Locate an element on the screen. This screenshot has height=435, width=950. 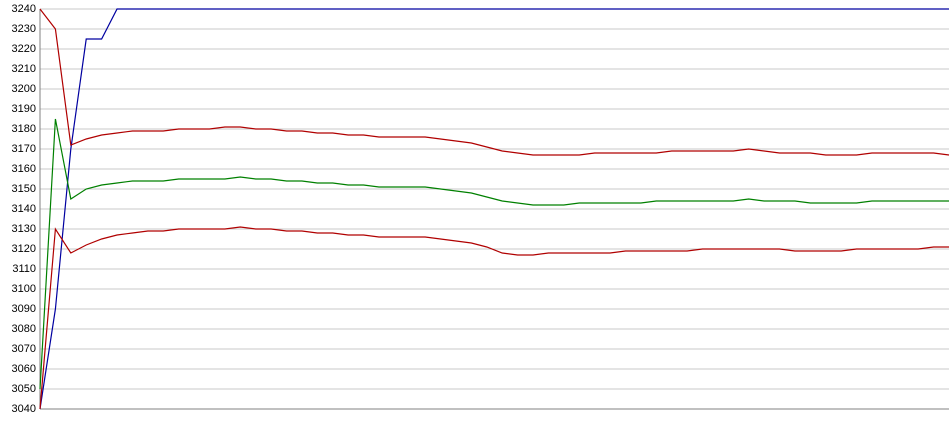
y-tick-label: 3240 is located at coordinates (24, 9).